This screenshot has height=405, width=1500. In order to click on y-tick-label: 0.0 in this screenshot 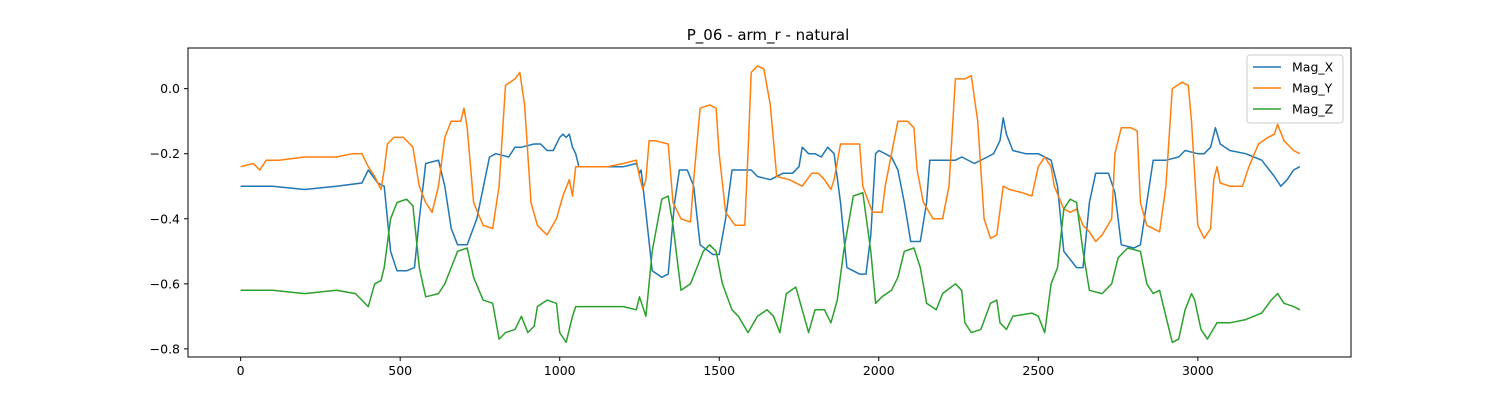, I will do `click(170, 88)`.